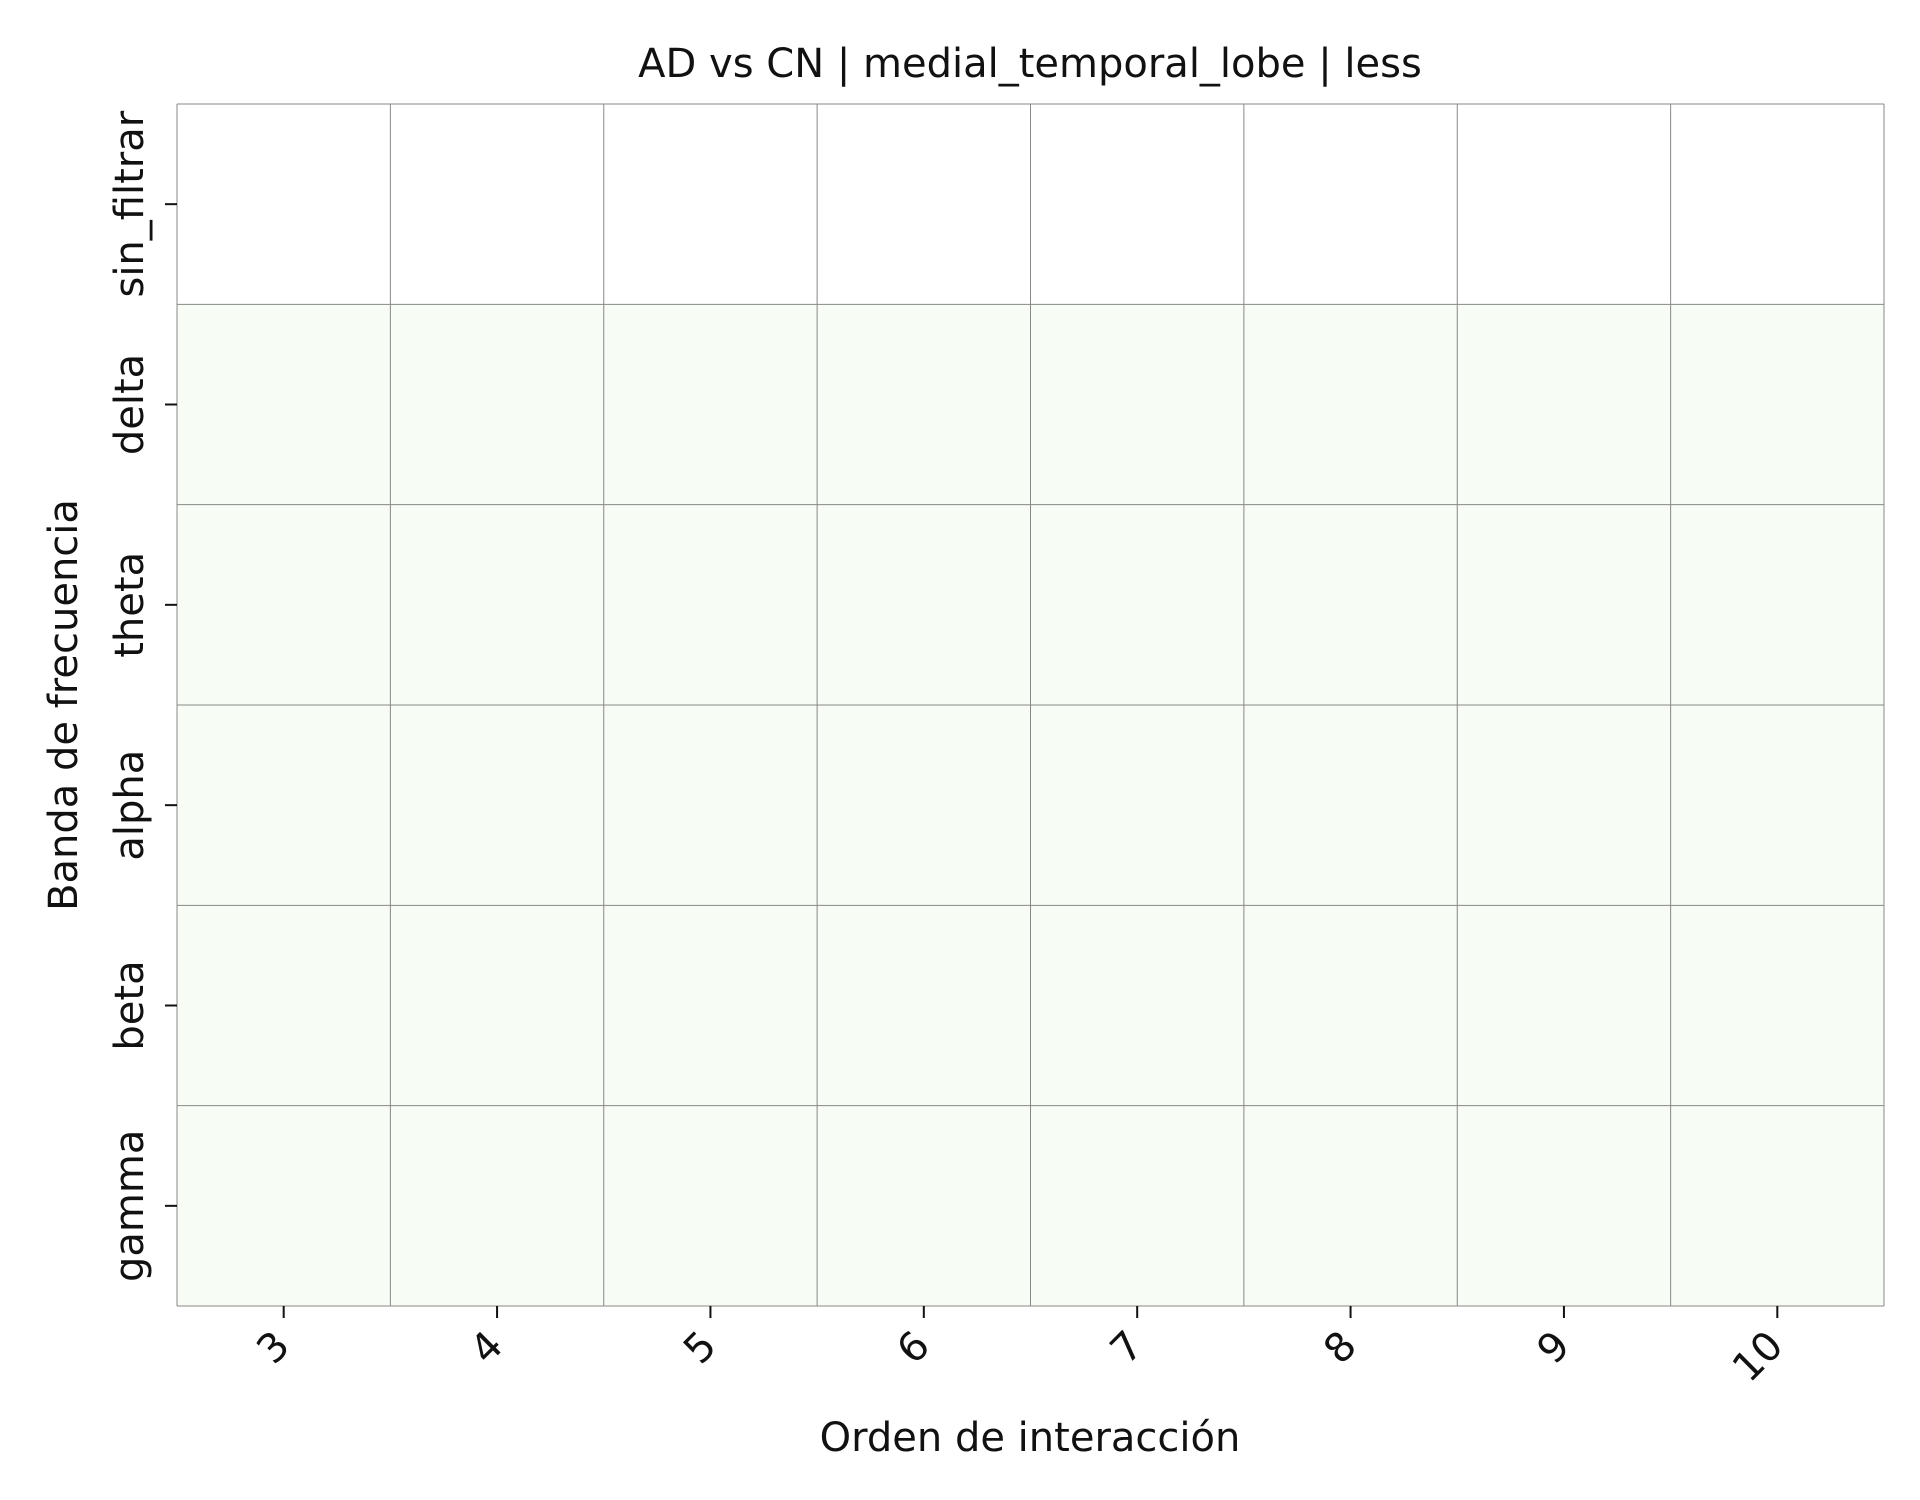 This screenshot has width=1920, height=1500. What do you see at coordinates (130, 1005) in the screenshot?
I see `y-tick-label: beta` at bounding box center [130, 1005].